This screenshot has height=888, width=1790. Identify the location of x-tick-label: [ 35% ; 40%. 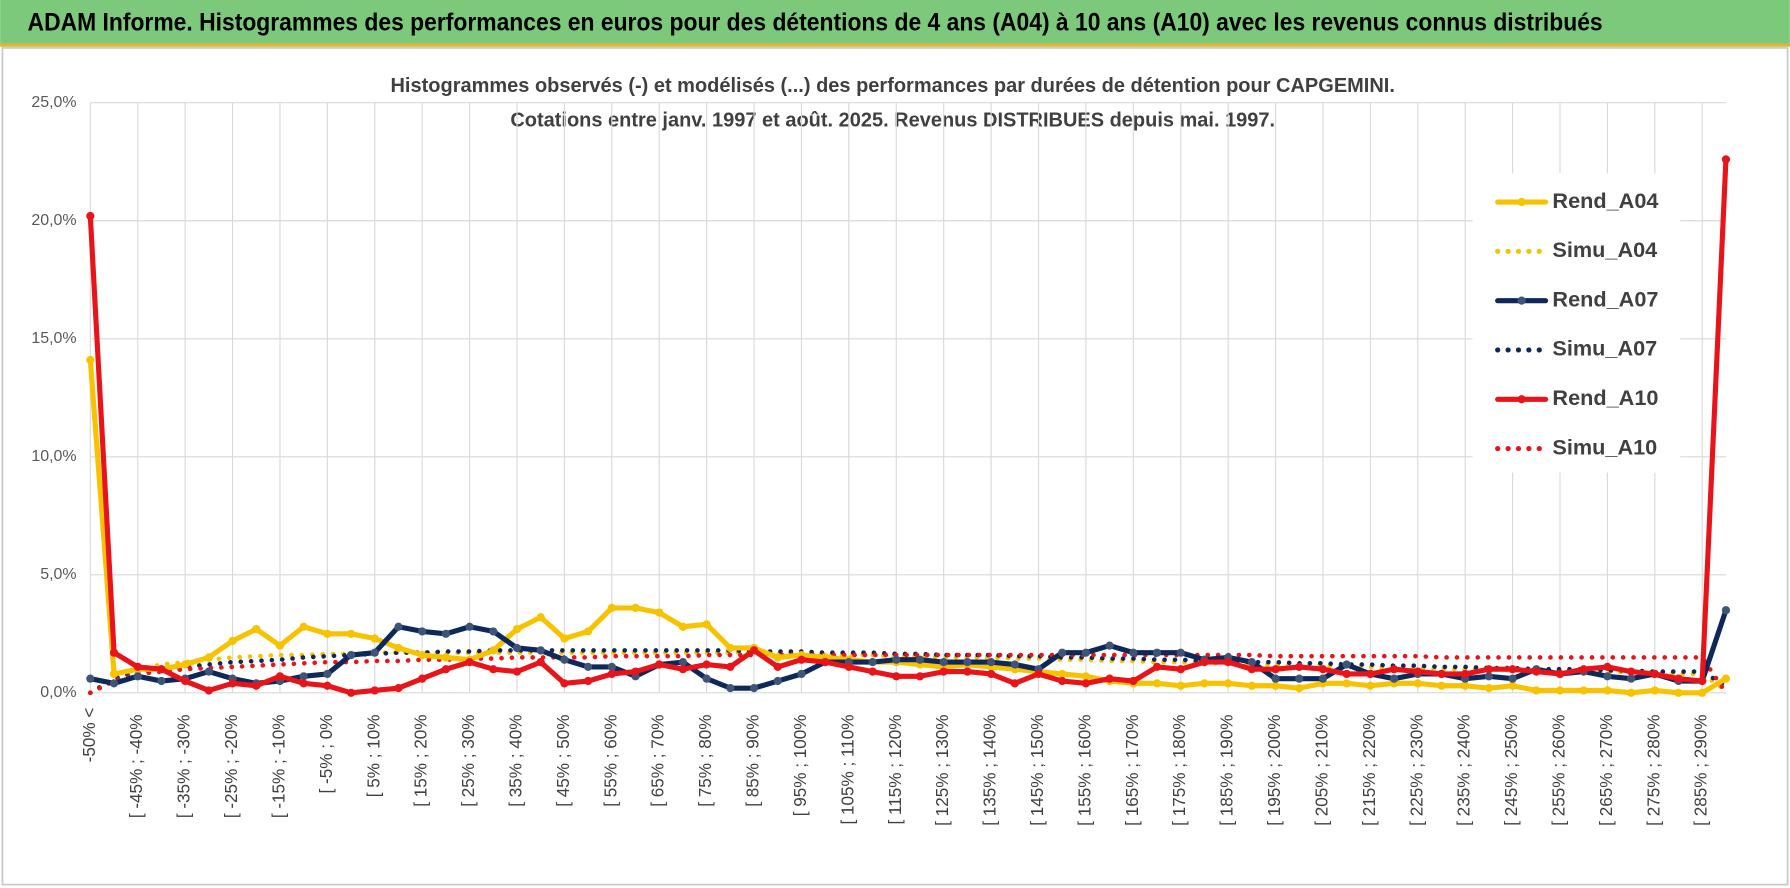
(516, 761).